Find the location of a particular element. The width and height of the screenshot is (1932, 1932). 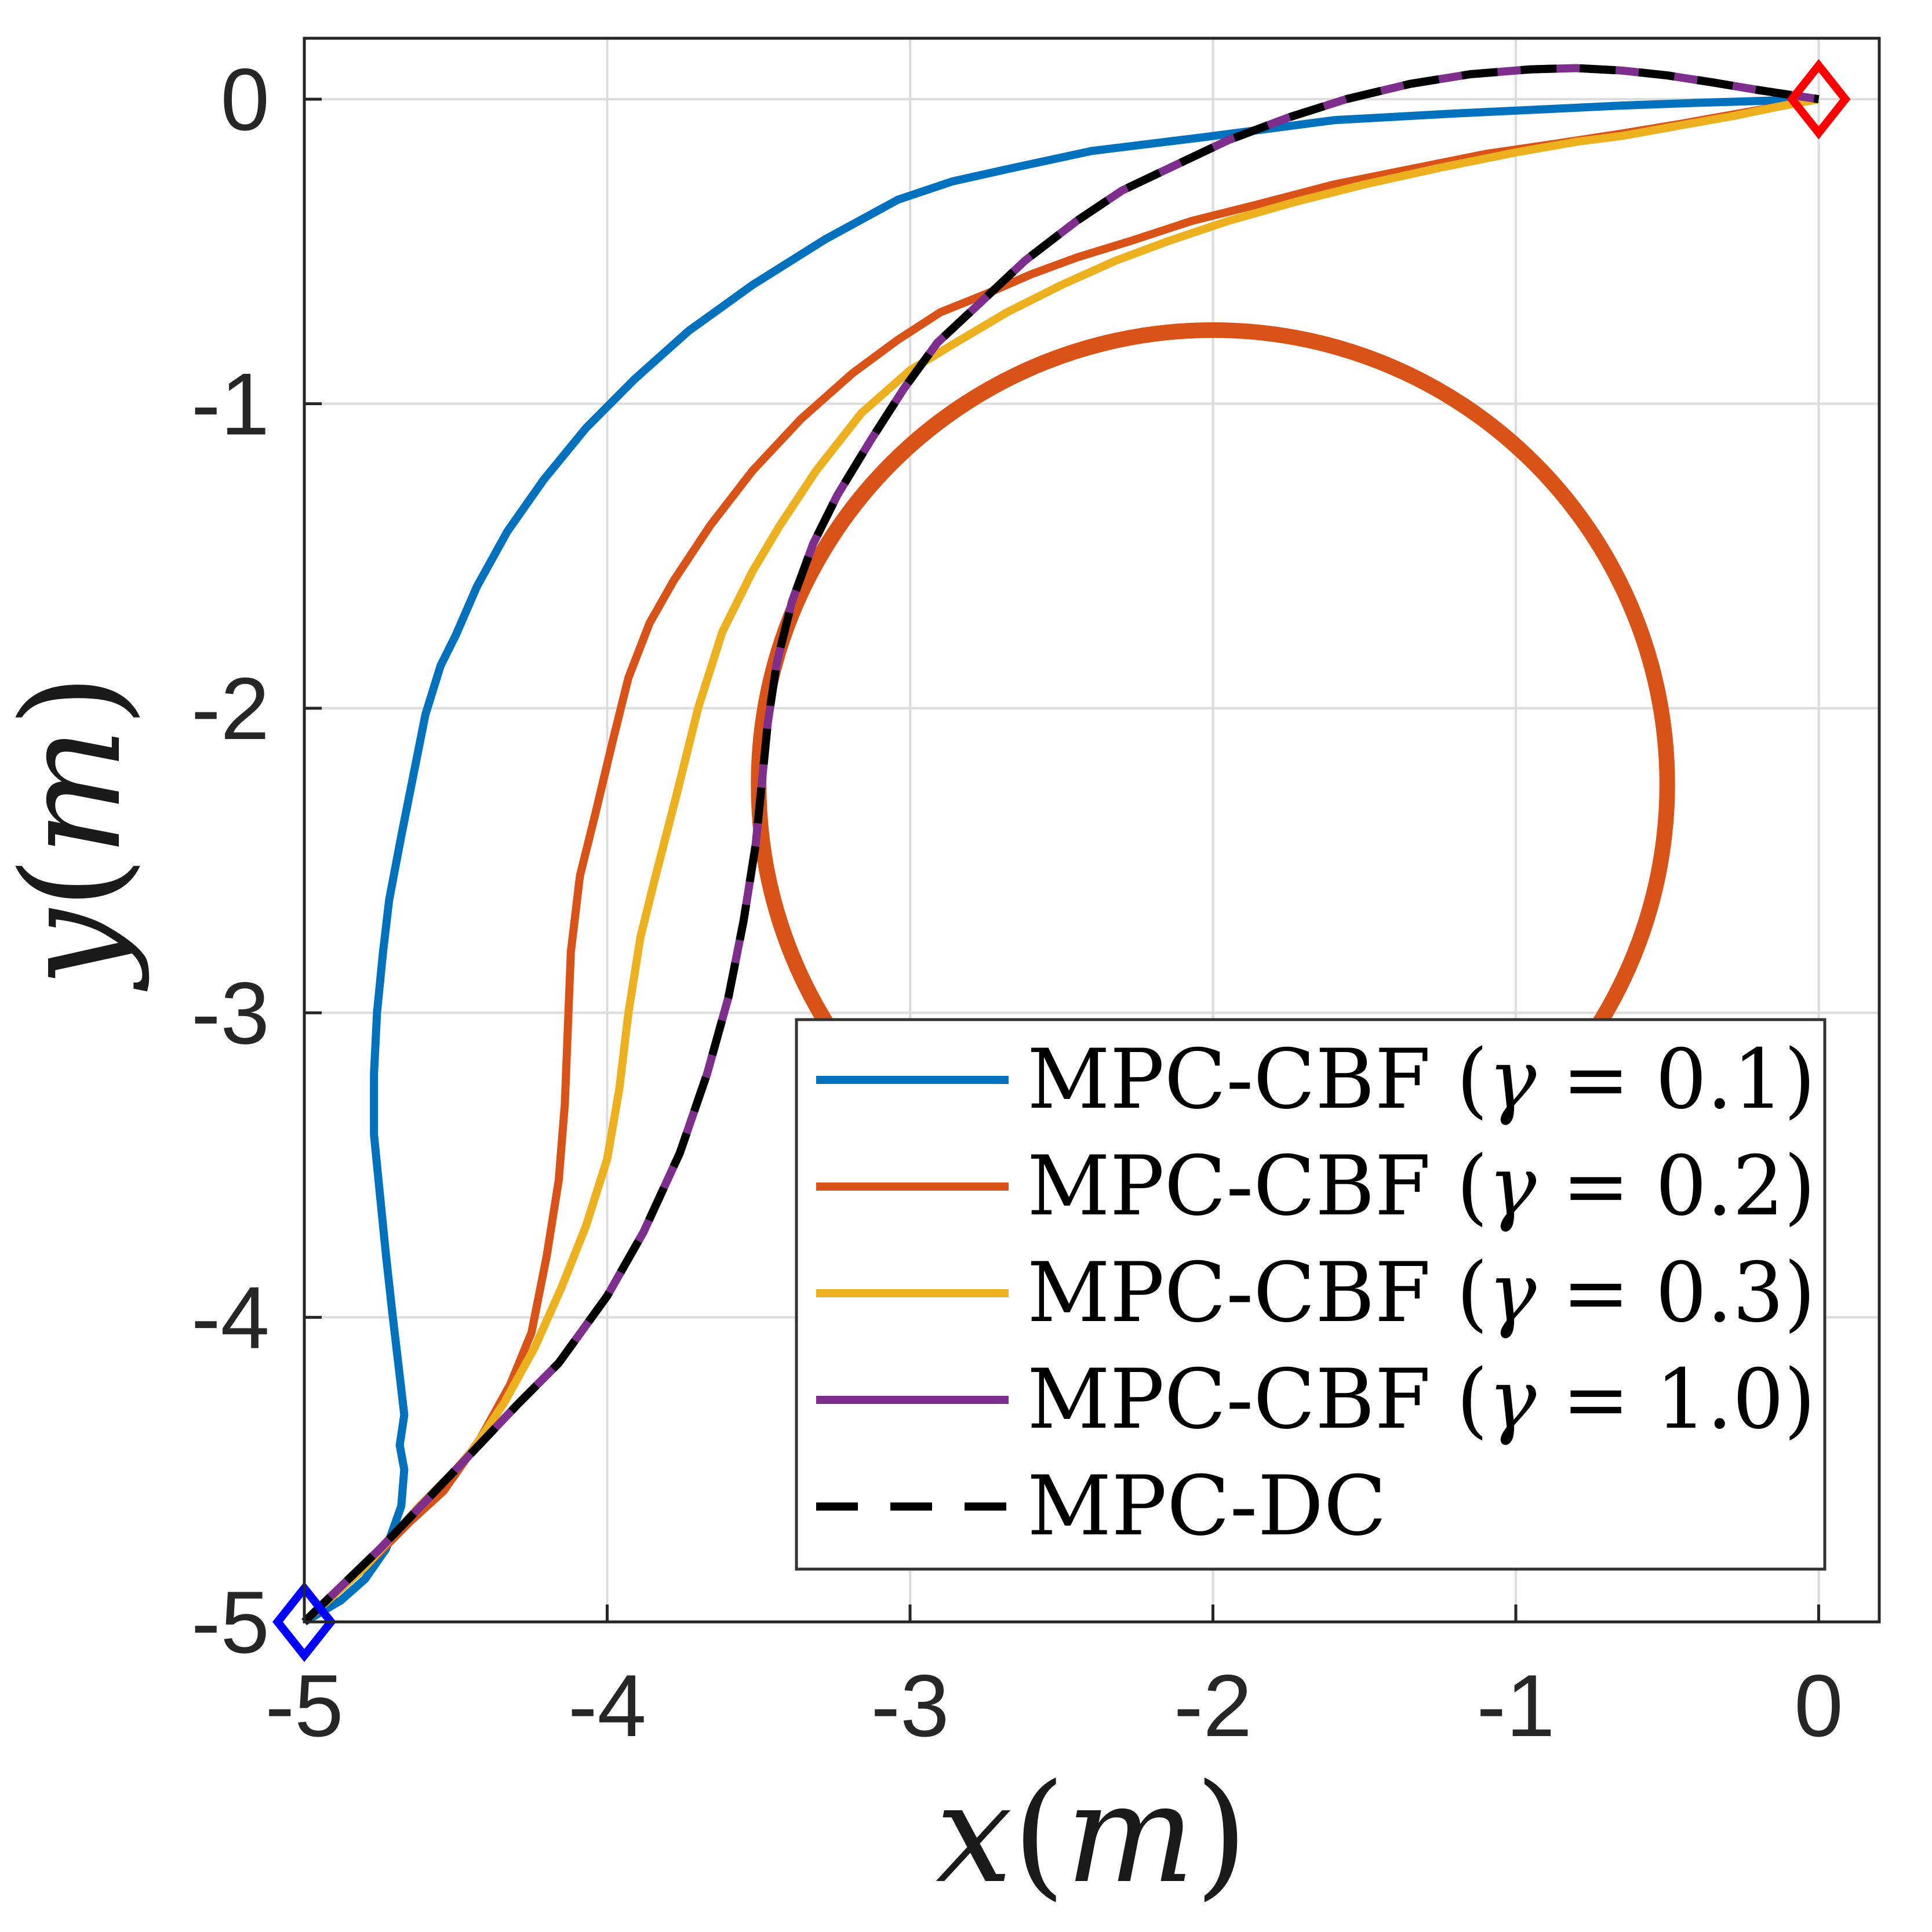

goal-marker is located at coordinates (1819, 99).